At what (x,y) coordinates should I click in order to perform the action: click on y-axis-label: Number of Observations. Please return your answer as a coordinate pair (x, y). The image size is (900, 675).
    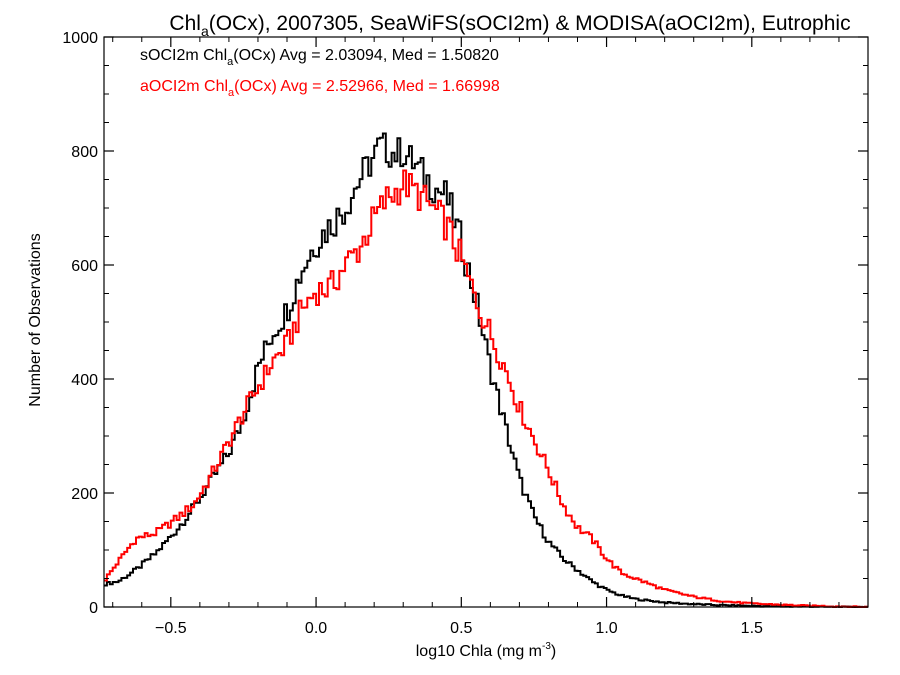
    Looking at the image, I should click on (35, 319).